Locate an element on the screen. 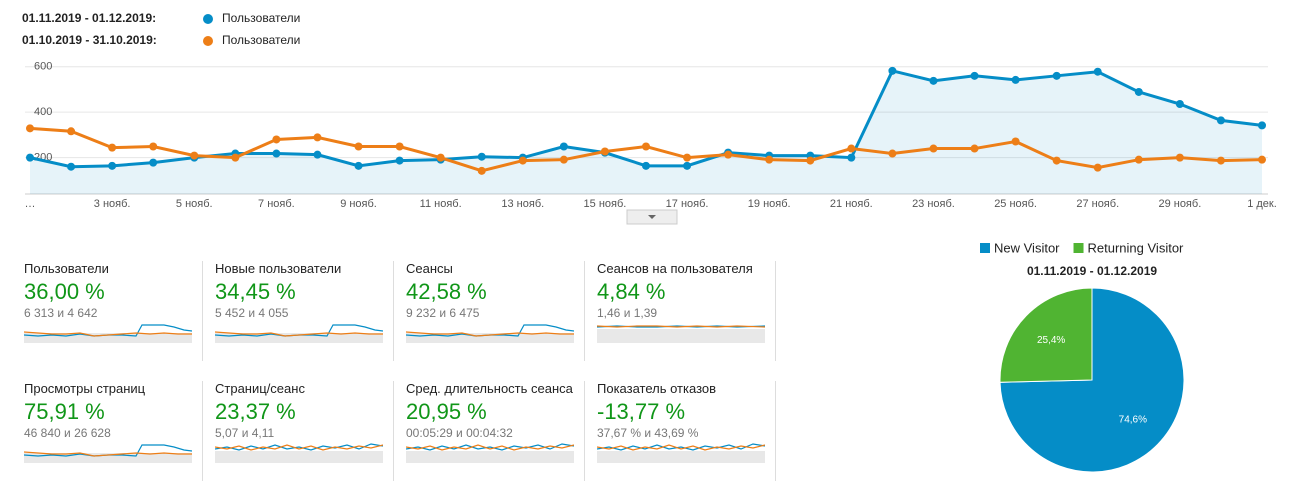 The image size is (1312, 484). slice-label: 25,4% is located at coordinates (1051, 340).